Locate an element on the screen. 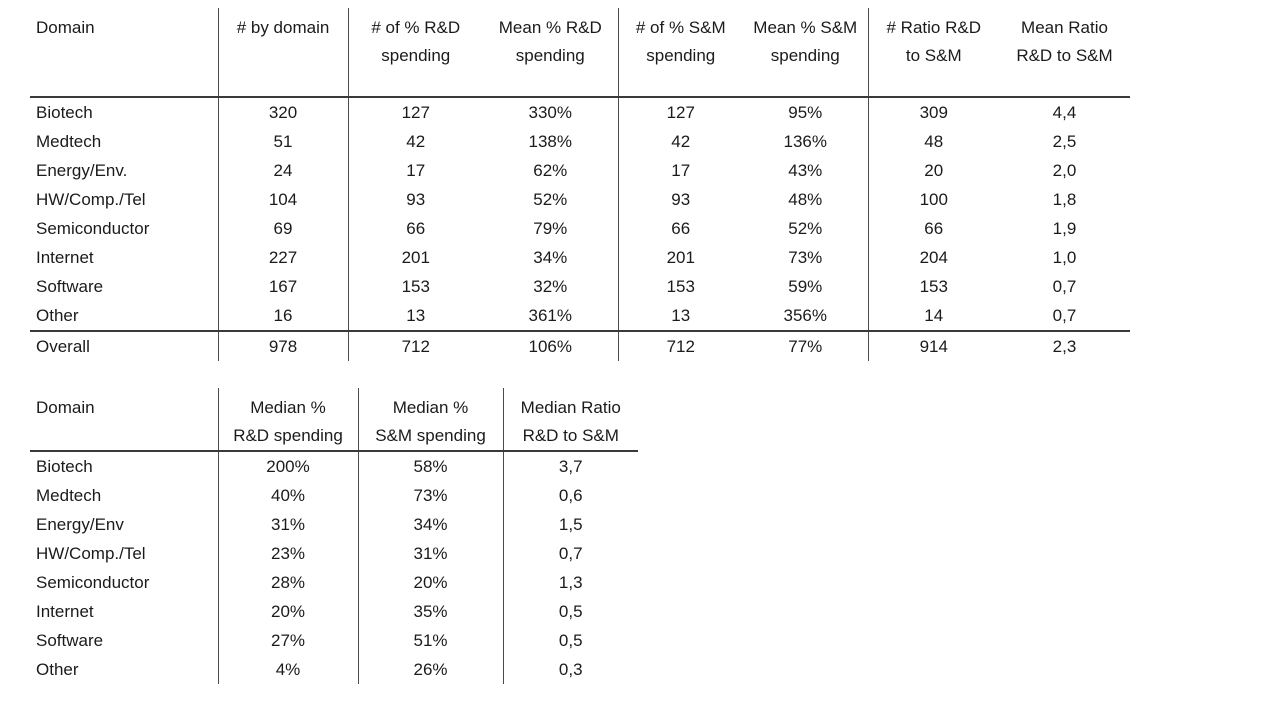 This screenshot has width=1280, height=720. table-row: Internet 227 201 34% 201 73% 204 1,0 is located at coordinates (580, 257).